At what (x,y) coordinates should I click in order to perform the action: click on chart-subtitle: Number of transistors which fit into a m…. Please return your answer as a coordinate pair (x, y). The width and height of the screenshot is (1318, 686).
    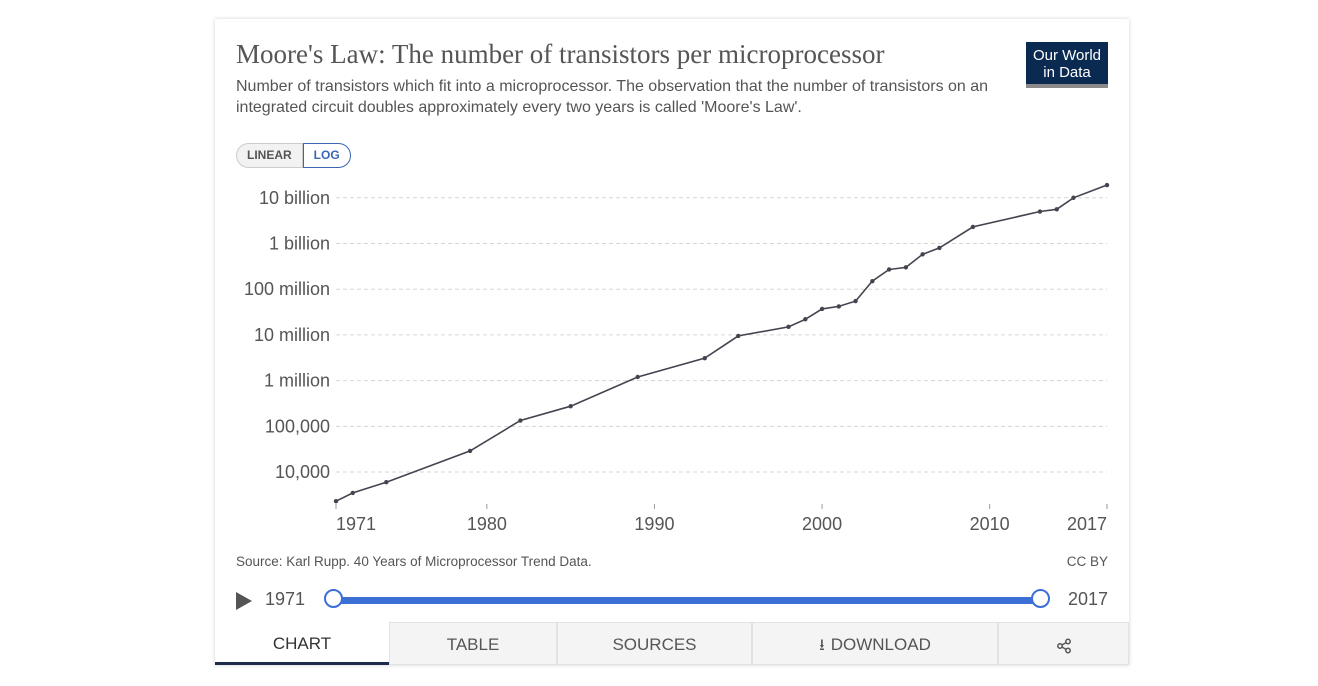
    Looking at the image, I should click on (612, 97).